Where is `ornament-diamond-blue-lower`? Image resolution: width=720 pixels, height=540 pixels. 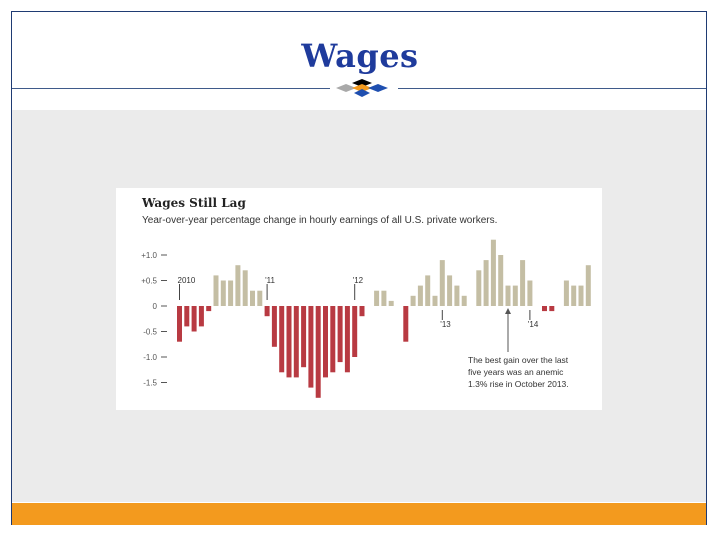
ornament-diamond-blue-lower is located at coordinates (362, 93).